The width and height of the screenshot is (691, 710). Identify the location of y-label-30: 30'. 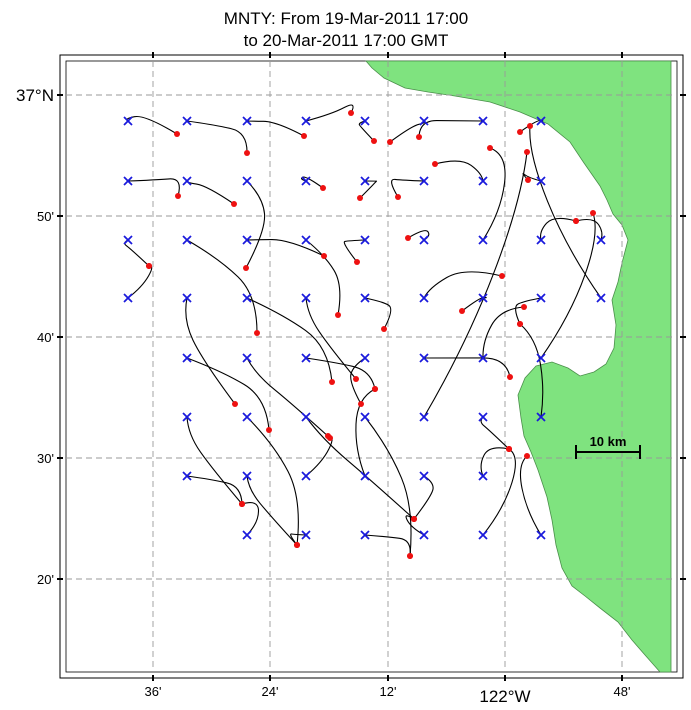
(45, 458).